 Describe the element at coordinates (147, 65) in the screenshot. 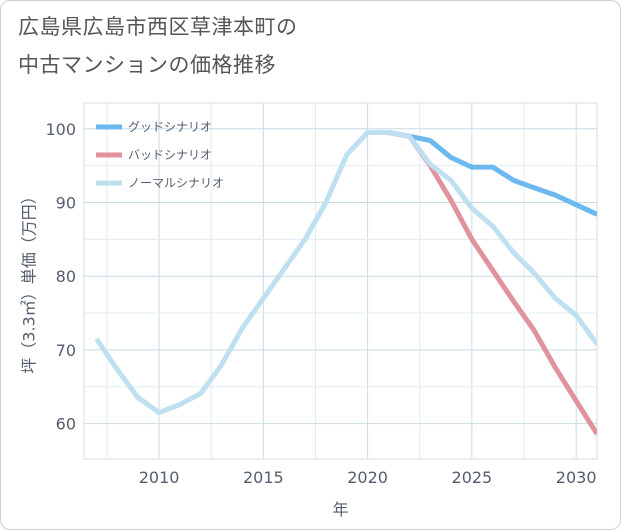

I see `chart-title-line-2: 中古マンションの価格推移` at that location.